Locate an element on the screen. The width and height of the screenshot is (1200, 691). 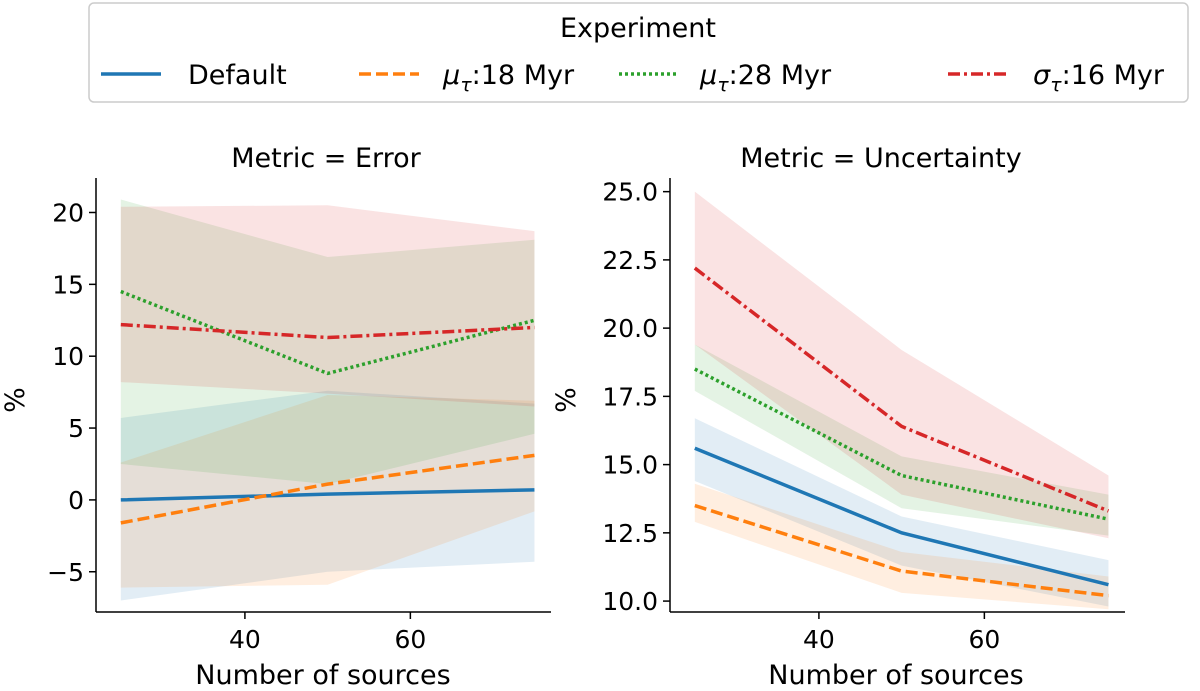
legend-symbol-sigma16: σ is located at coordinates (1042, 75).